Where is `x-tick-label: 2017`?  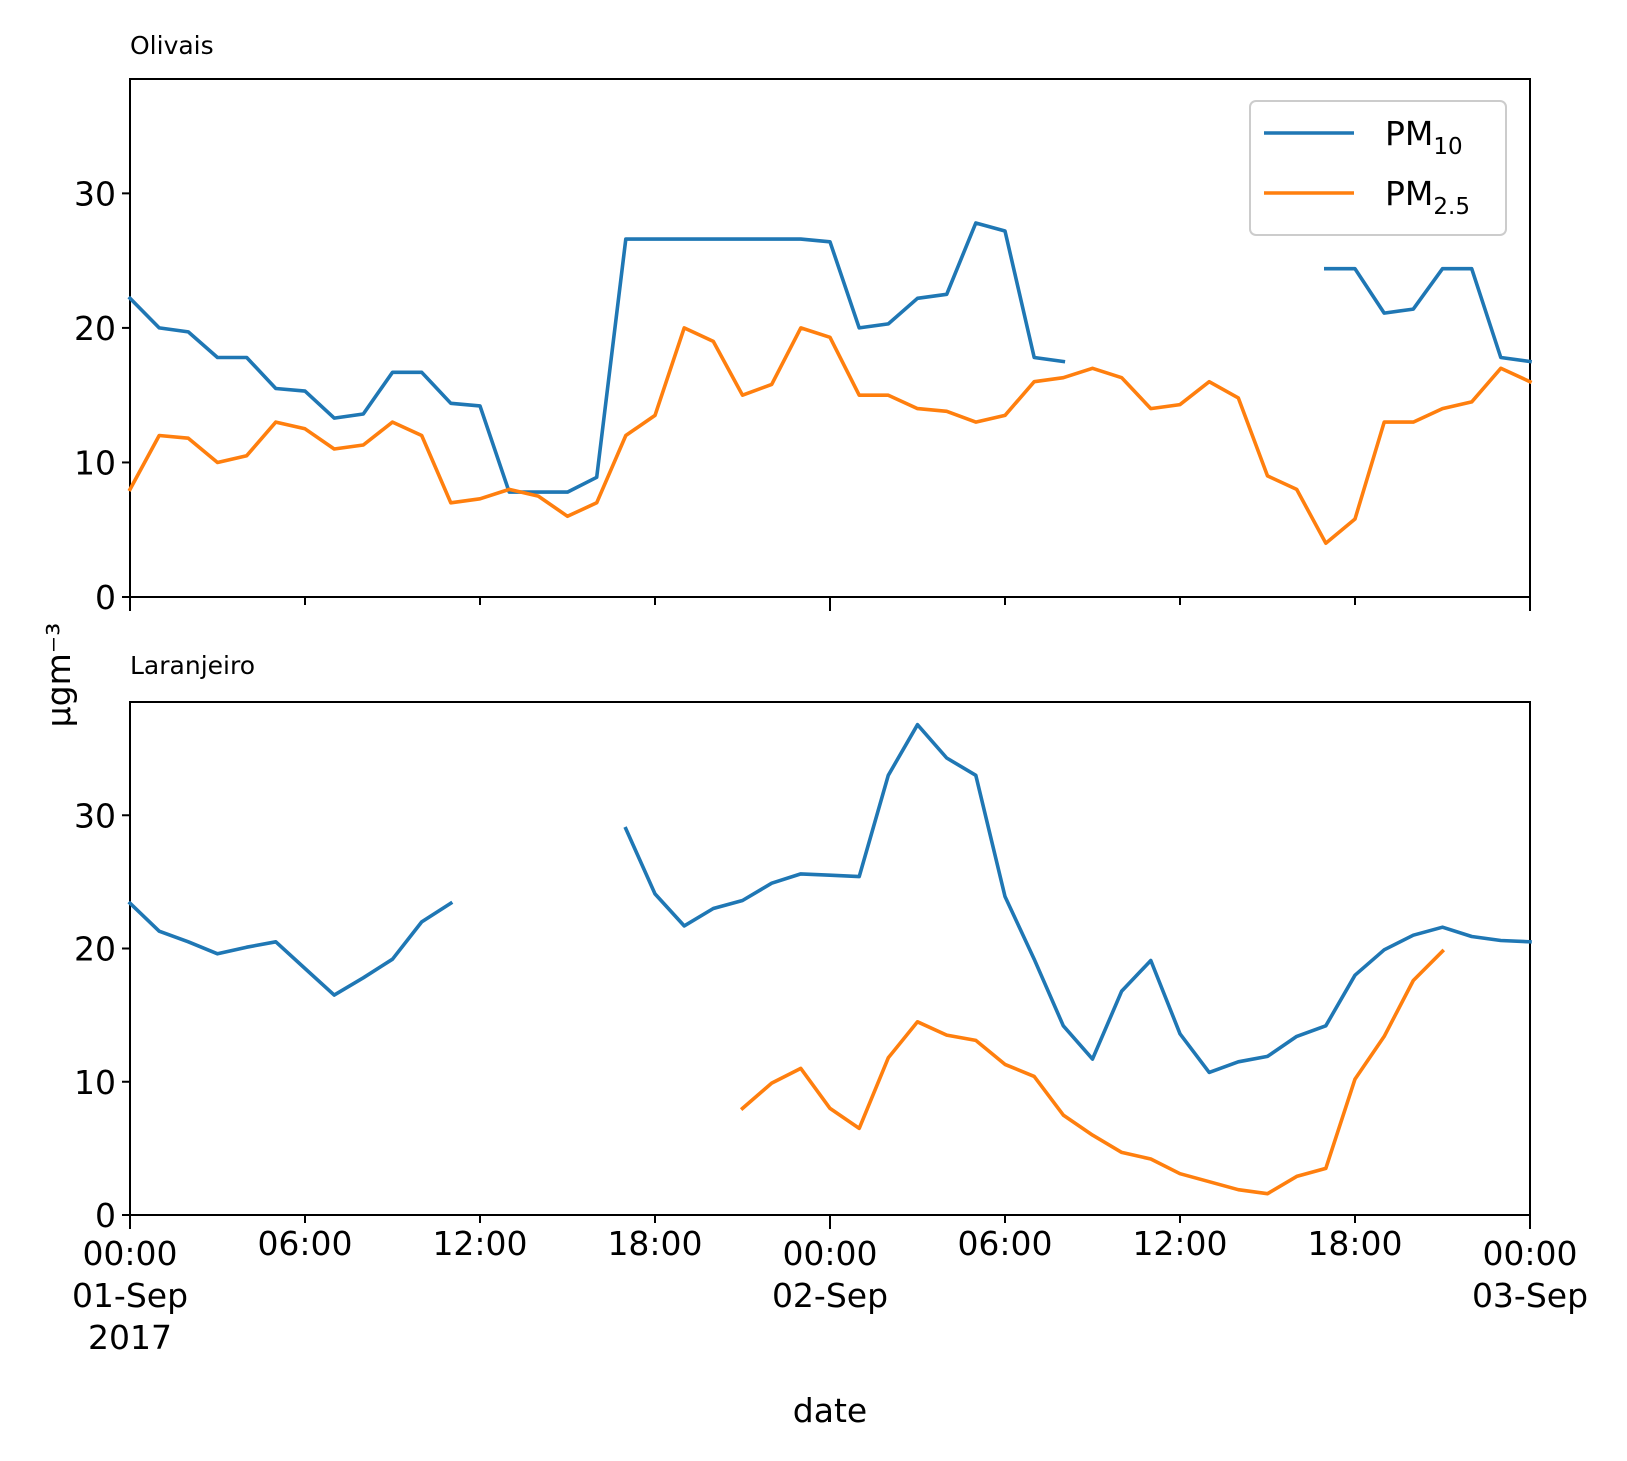
x-tick-label: 2017 is located at coordinates (130, 1337).